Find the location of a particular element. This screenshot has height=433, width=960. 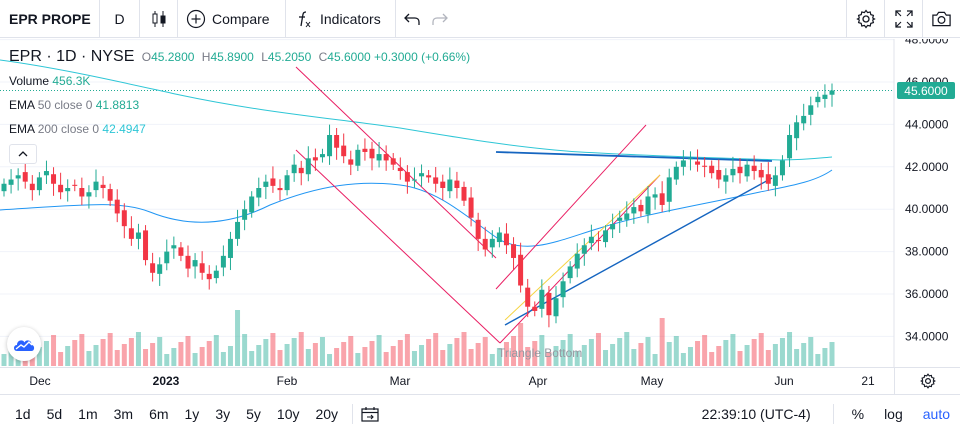

compare-label: Compare is located at coordinates (241, 18).